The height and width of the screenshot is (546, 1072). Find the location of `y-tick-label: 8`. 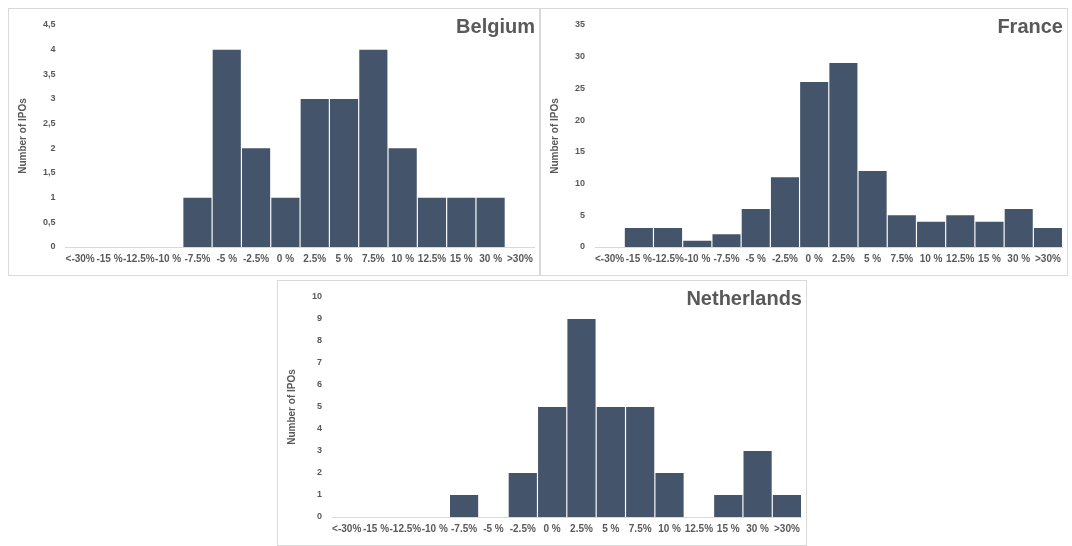

y-tick-label: 8 is located at coordinates (320, 340).